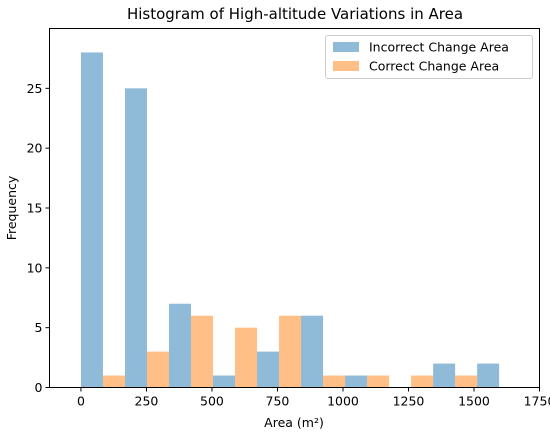  Describe the element at coordinates (39, 327) in the screenshot. I see `y-tick-label: 5` at that location.